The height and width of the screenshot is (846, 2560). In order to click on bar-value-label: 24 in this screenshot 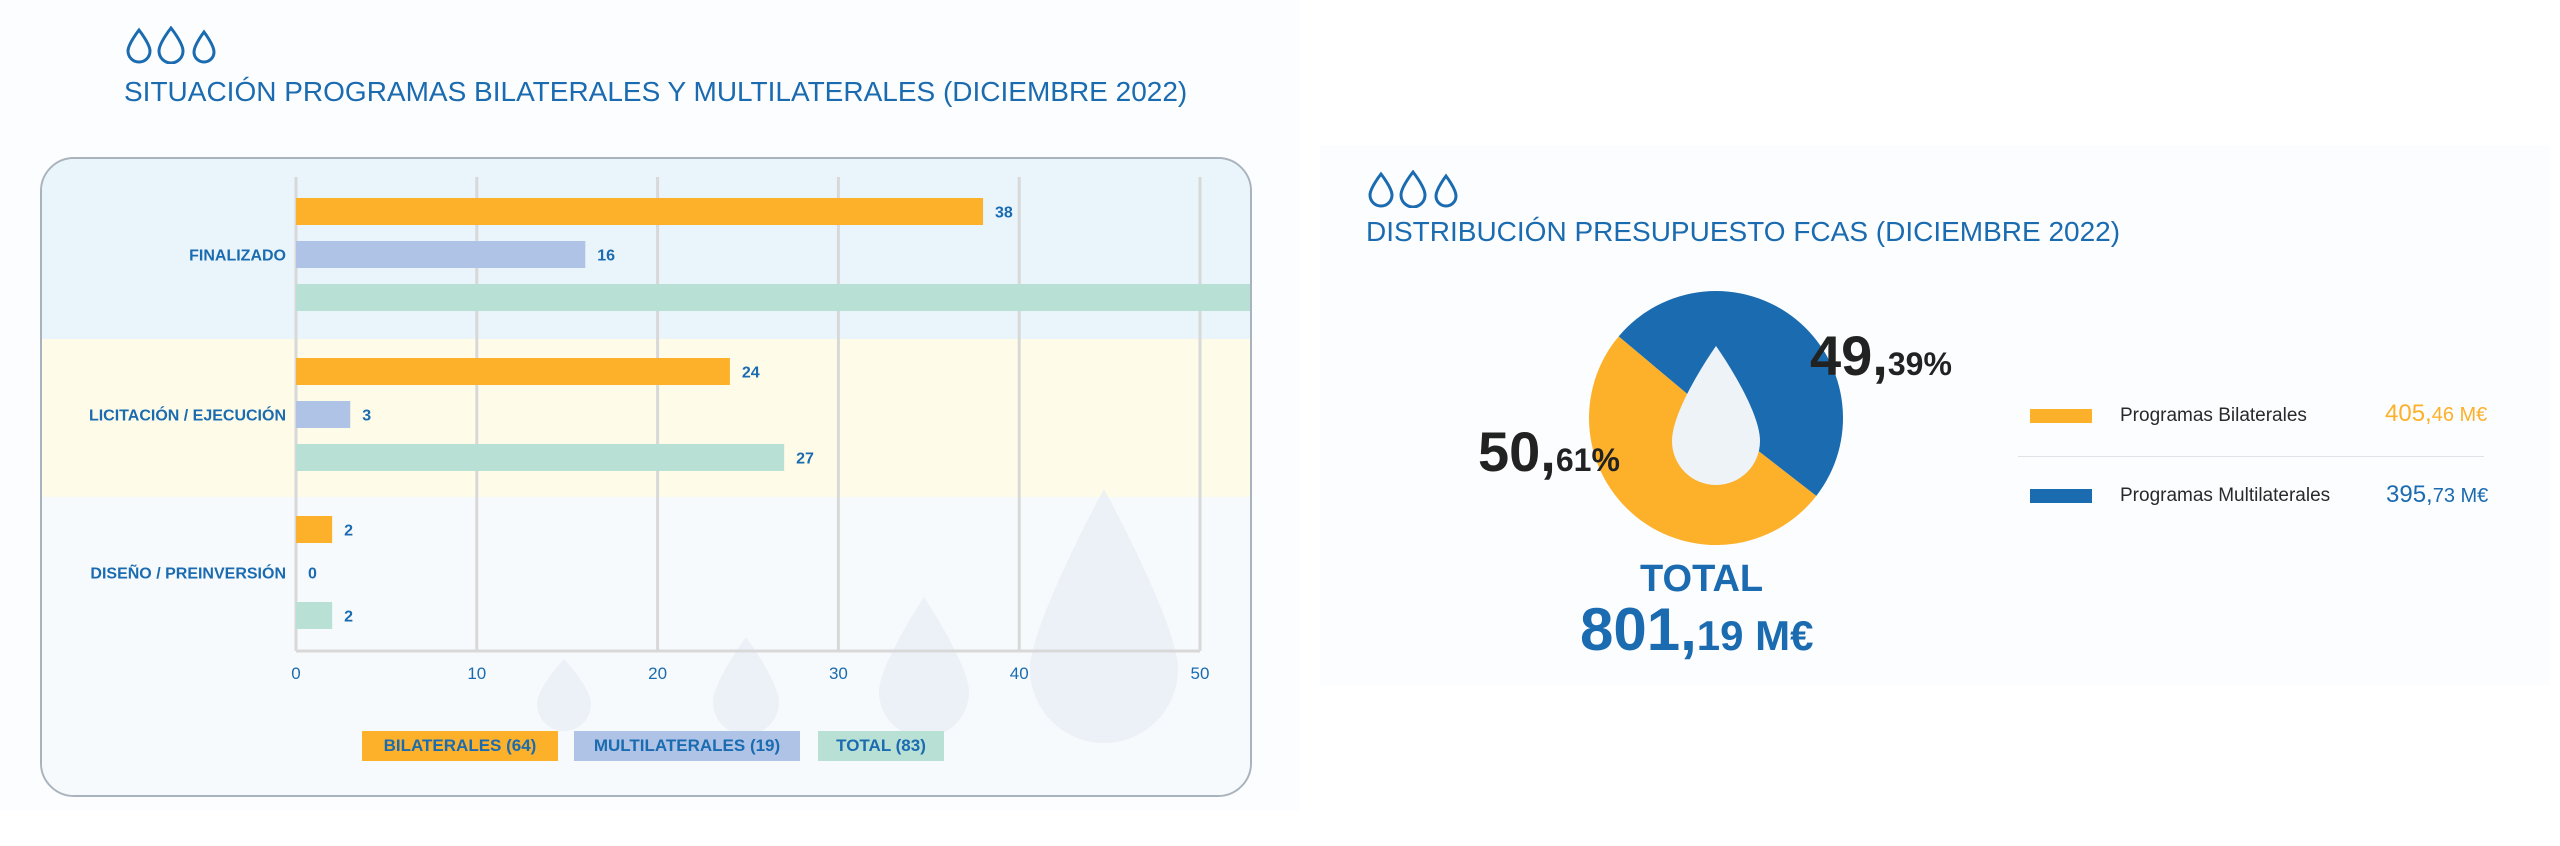, I will do `click(751, 373)`.